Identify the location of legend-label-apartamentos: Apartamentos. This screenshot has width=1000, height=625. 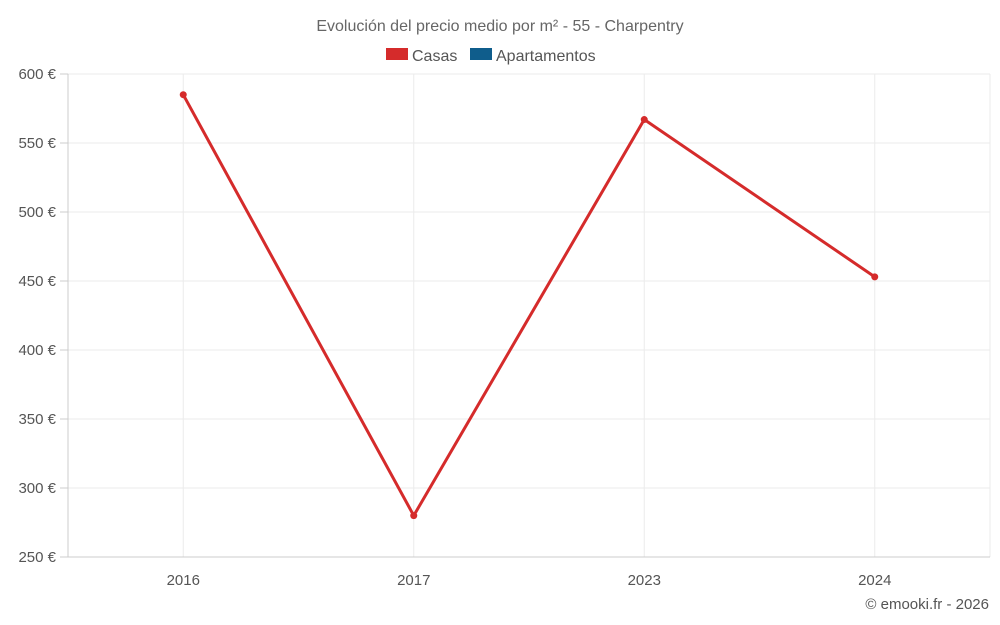
(546, 56).